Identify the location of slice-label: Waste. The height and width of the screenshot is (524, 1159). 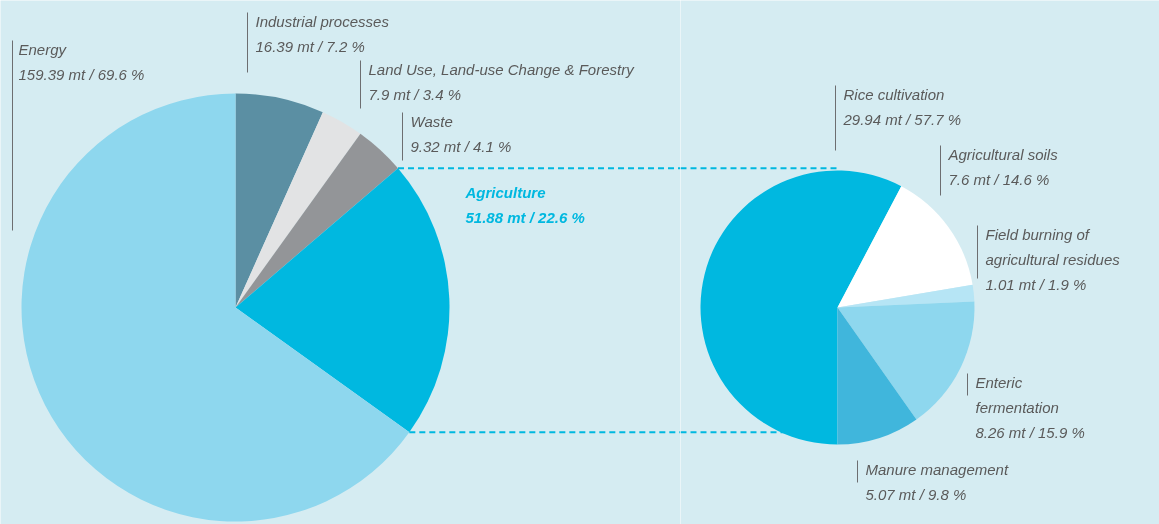
(431, 121).